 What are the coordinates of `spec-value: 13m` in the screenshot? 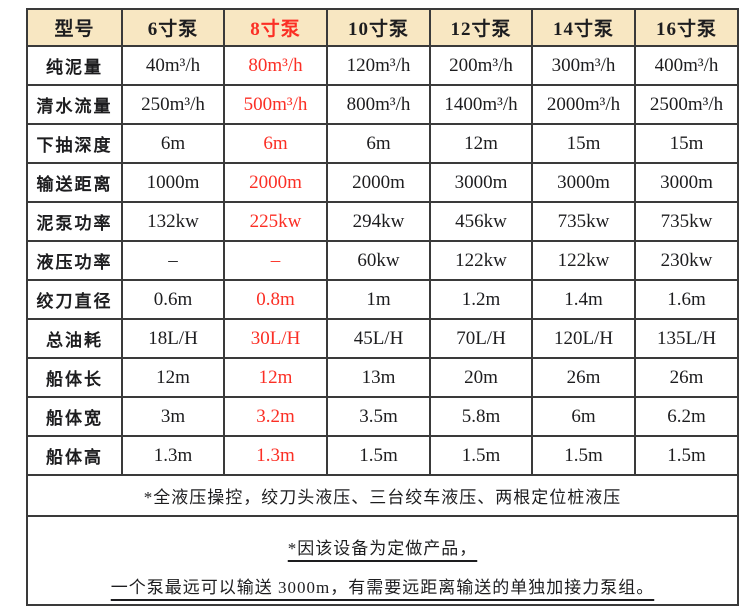 It's located at (378, 377).